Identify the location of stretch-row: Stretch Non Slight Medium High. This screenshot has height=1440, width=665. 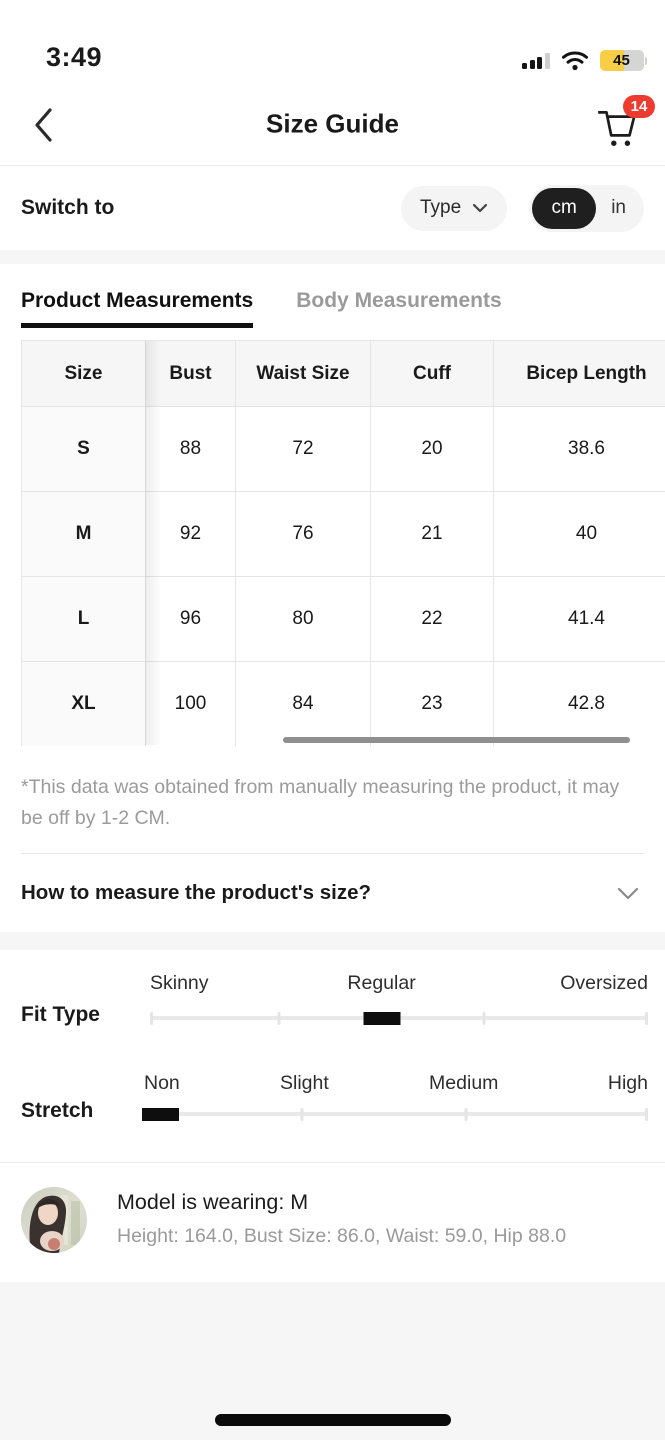
(334, 1107).